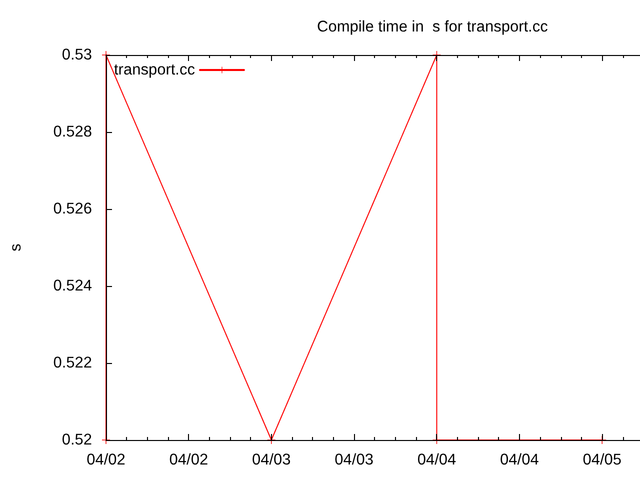 The width and height of the screenshot is (640, 480). I want to click on y-axis-title: s, so click(16, 247).